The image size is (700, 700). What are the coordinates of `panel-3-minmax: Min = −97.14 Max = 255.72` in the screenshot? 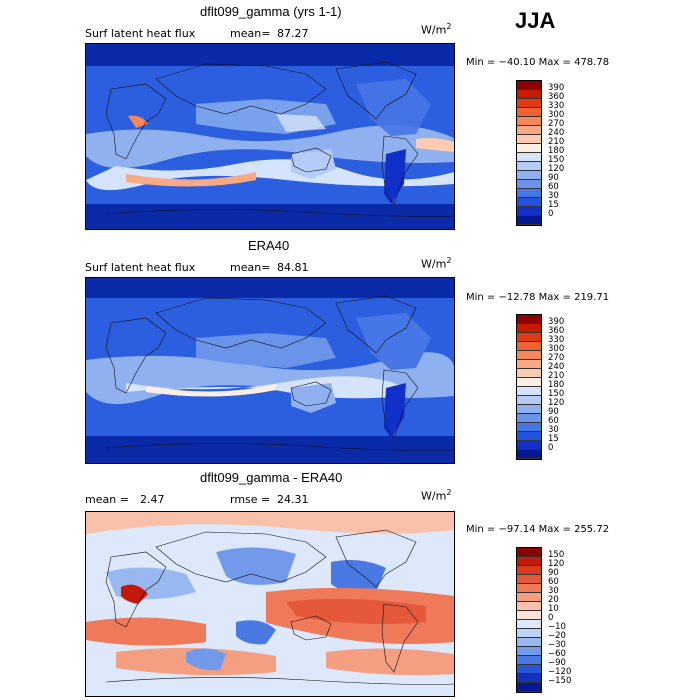 It's located at (538, 529).